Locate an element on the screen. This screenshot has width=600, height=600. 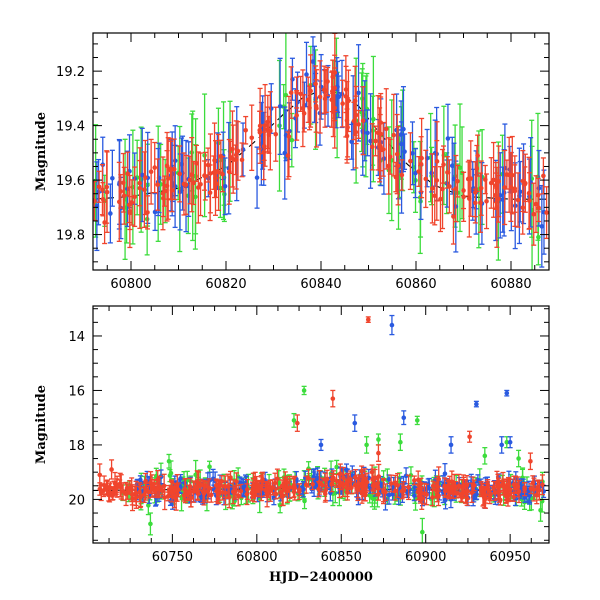
x-tick-label: 60860 is located at coordinates (415, 284).